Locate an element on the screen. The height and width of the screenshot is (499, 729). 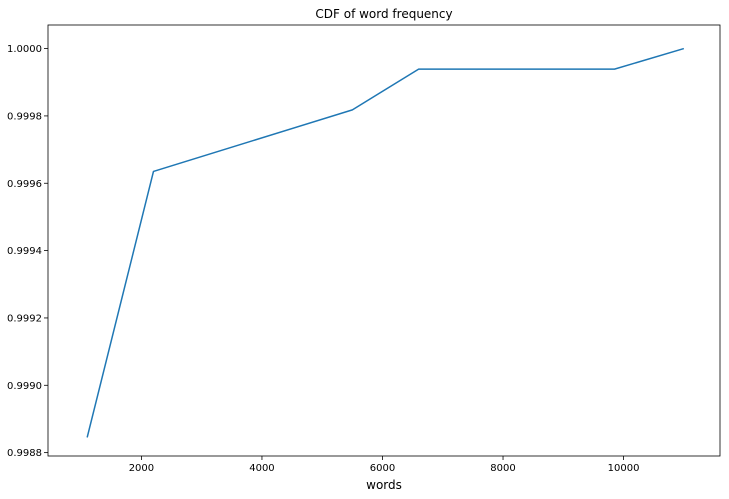
y-tick-label-3: 0.9994 is located at coordinates (24, 251).